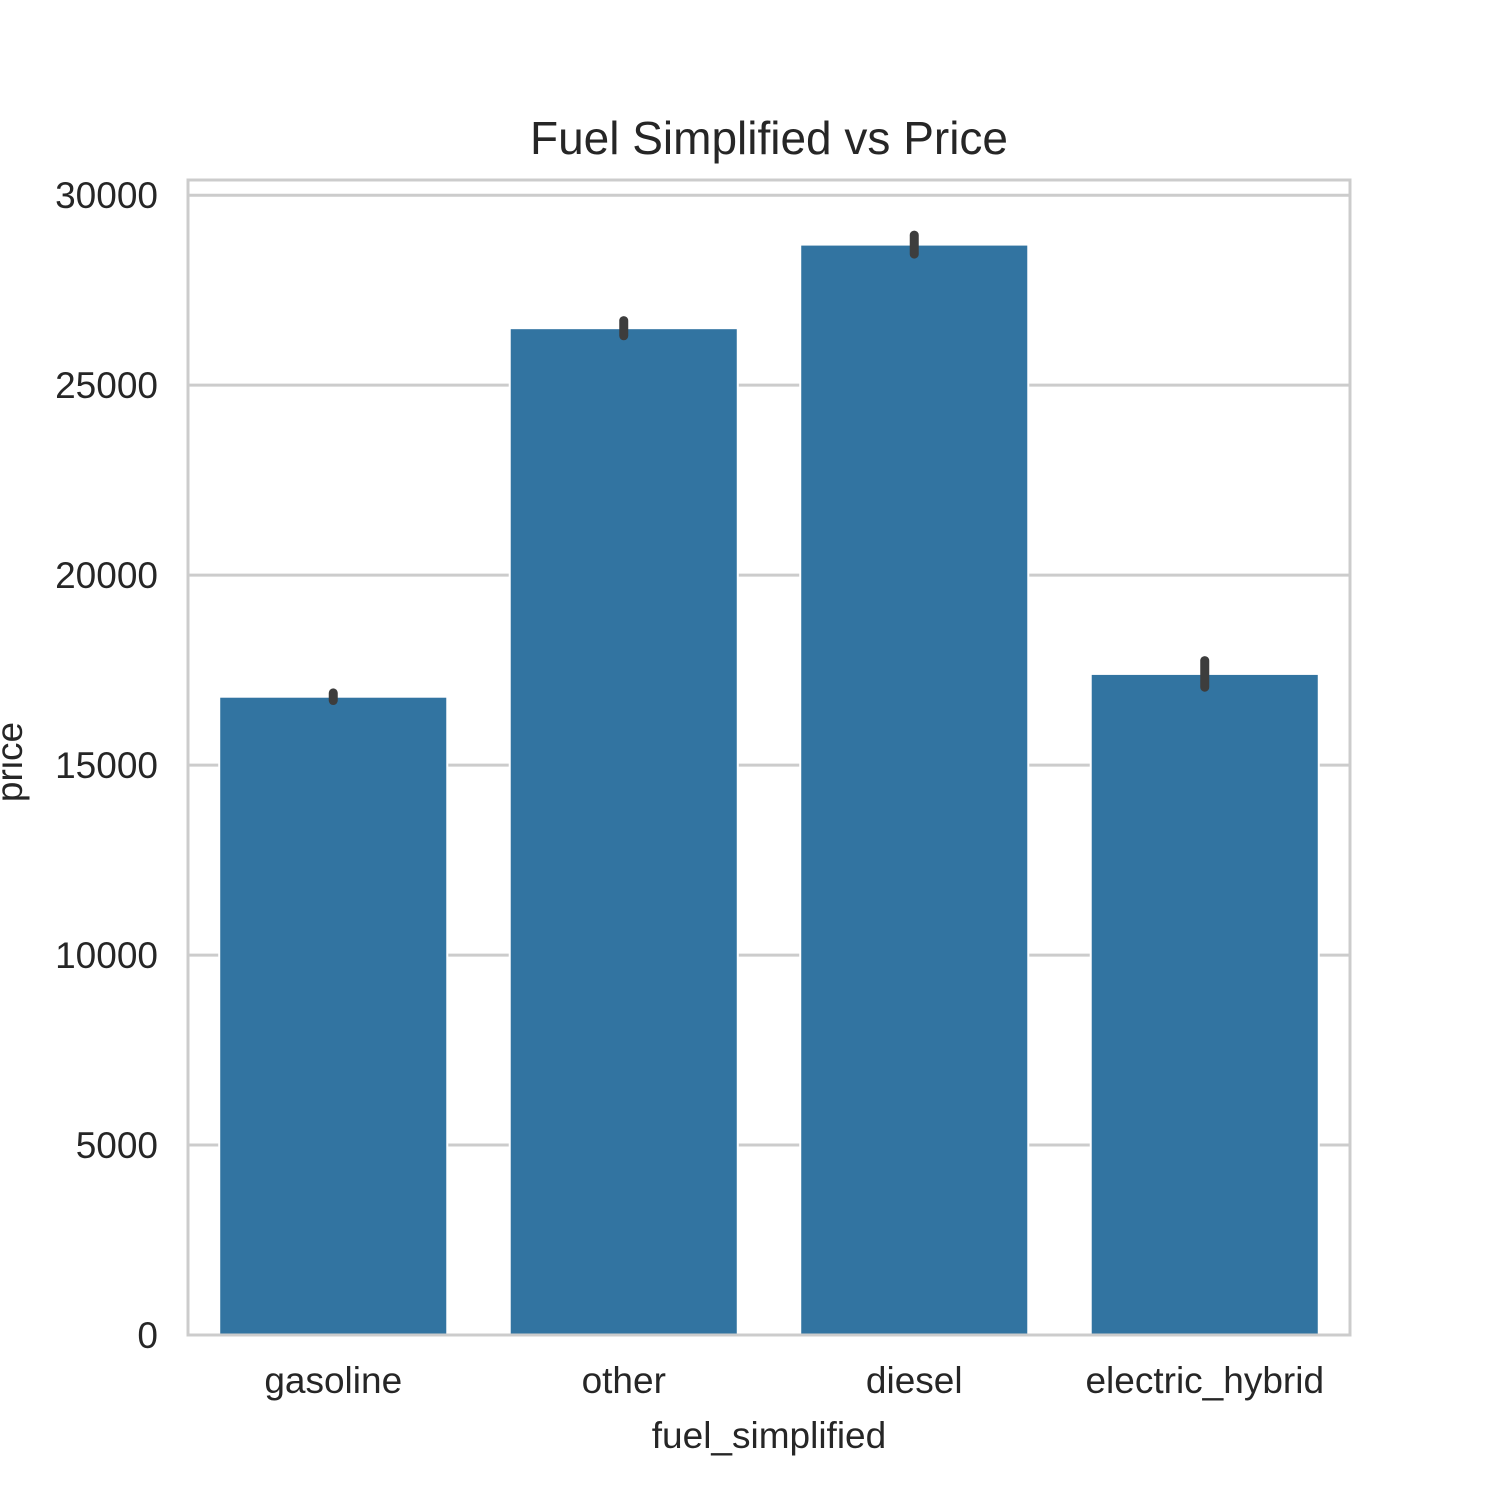  What do you see at coordinates (1204, 1004) in the screenshot?
I see `bar-electric_hybrid` at bounding box center [1204, 1004].